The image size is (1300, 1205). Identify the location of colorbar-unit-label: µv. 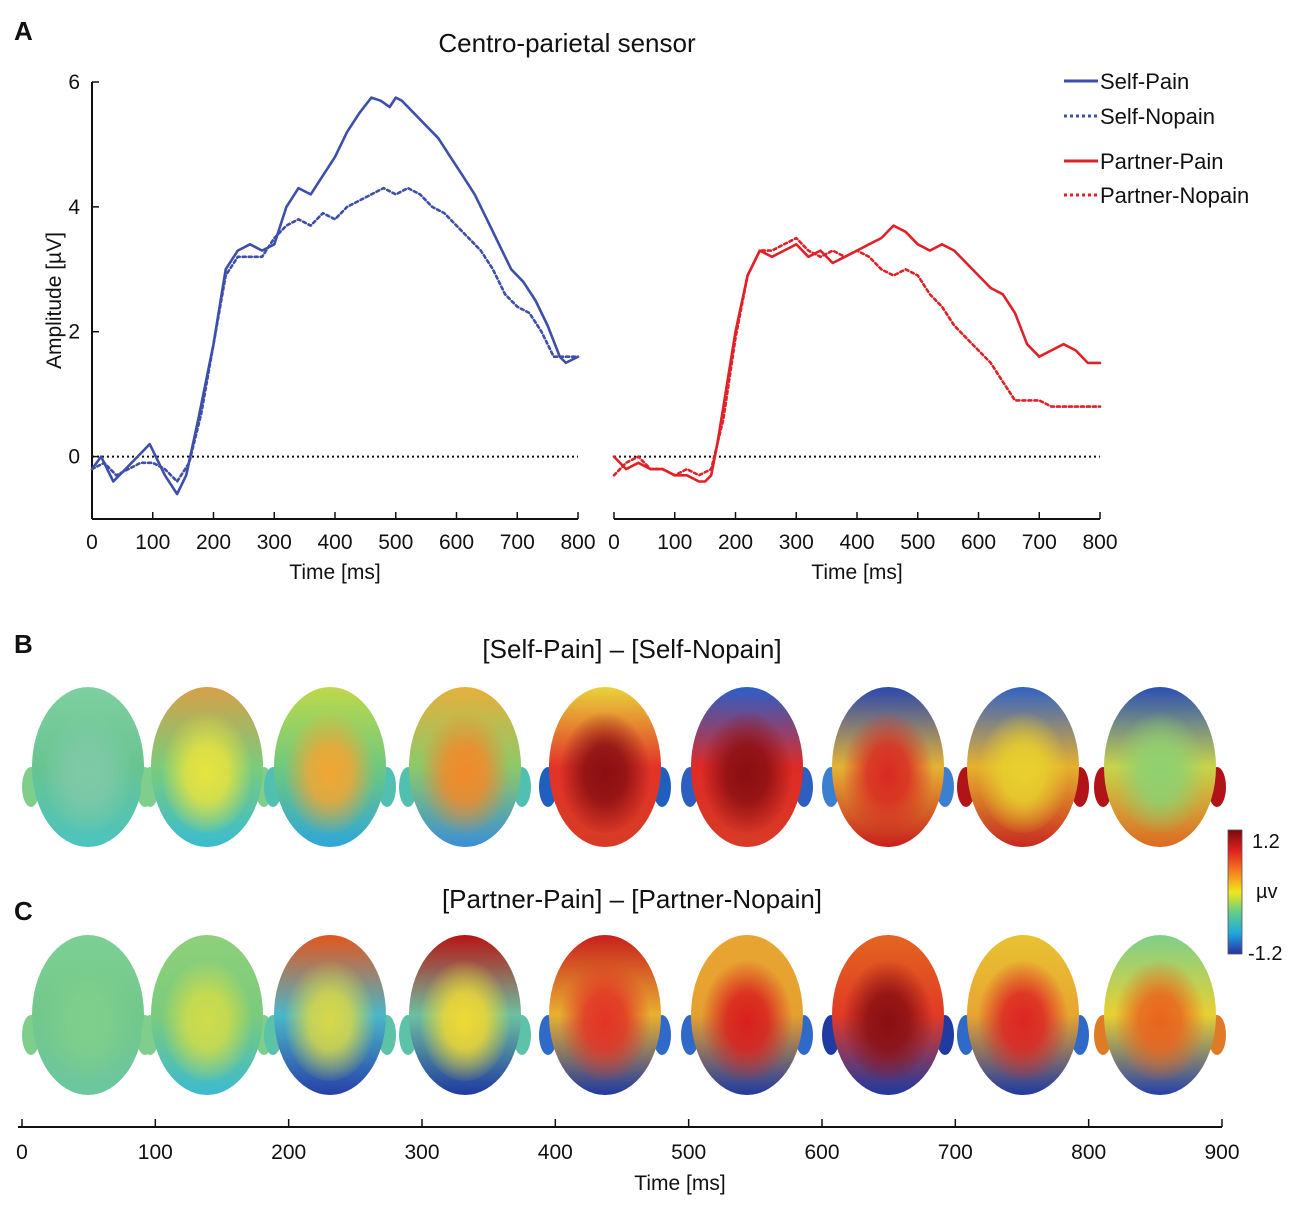
(1267, 892).